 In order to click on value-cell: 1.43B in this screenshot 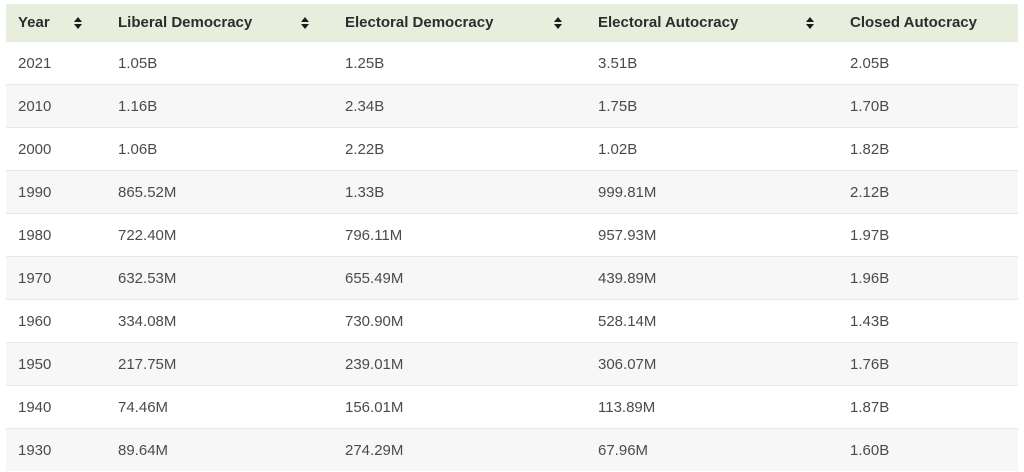, I will do `click(870, 321)`.